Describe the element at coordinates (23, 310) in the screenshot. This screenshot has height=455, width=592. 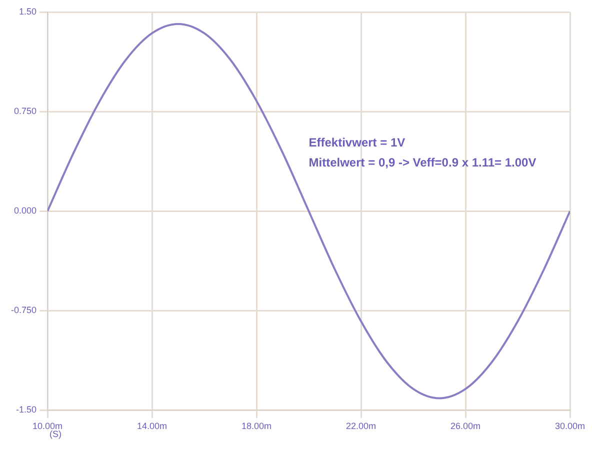
I see `y-tick-label: -0.750` at that location.